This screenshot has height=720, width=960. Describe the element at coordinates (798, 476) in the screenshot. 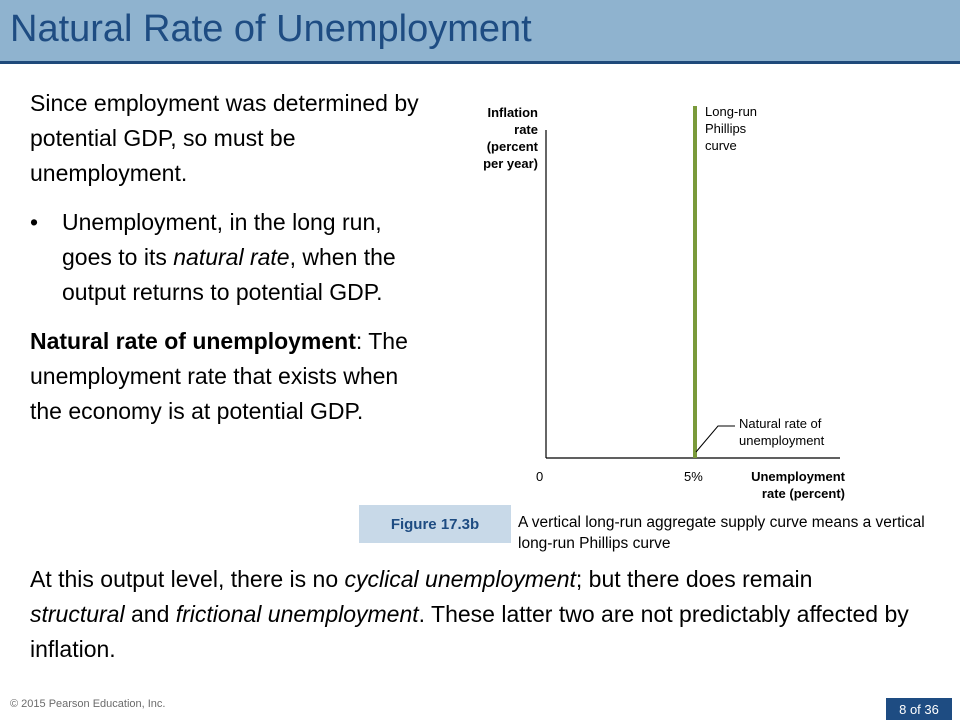

I see `xlabel-line-1: Unemployment` at that location.